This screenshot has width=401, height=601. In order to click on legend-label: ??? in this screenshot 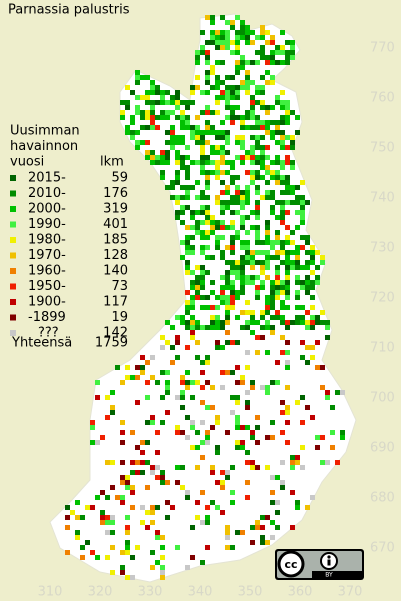, I will do `click(48, 333)`.